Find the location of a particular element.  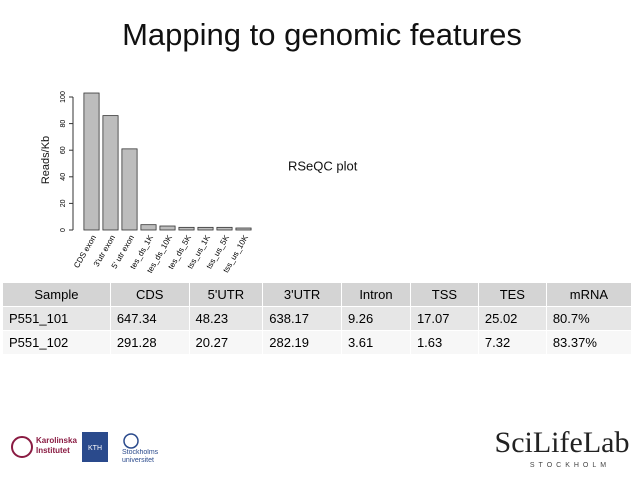

header-cell: CDS is located at coordinates (149, 294).